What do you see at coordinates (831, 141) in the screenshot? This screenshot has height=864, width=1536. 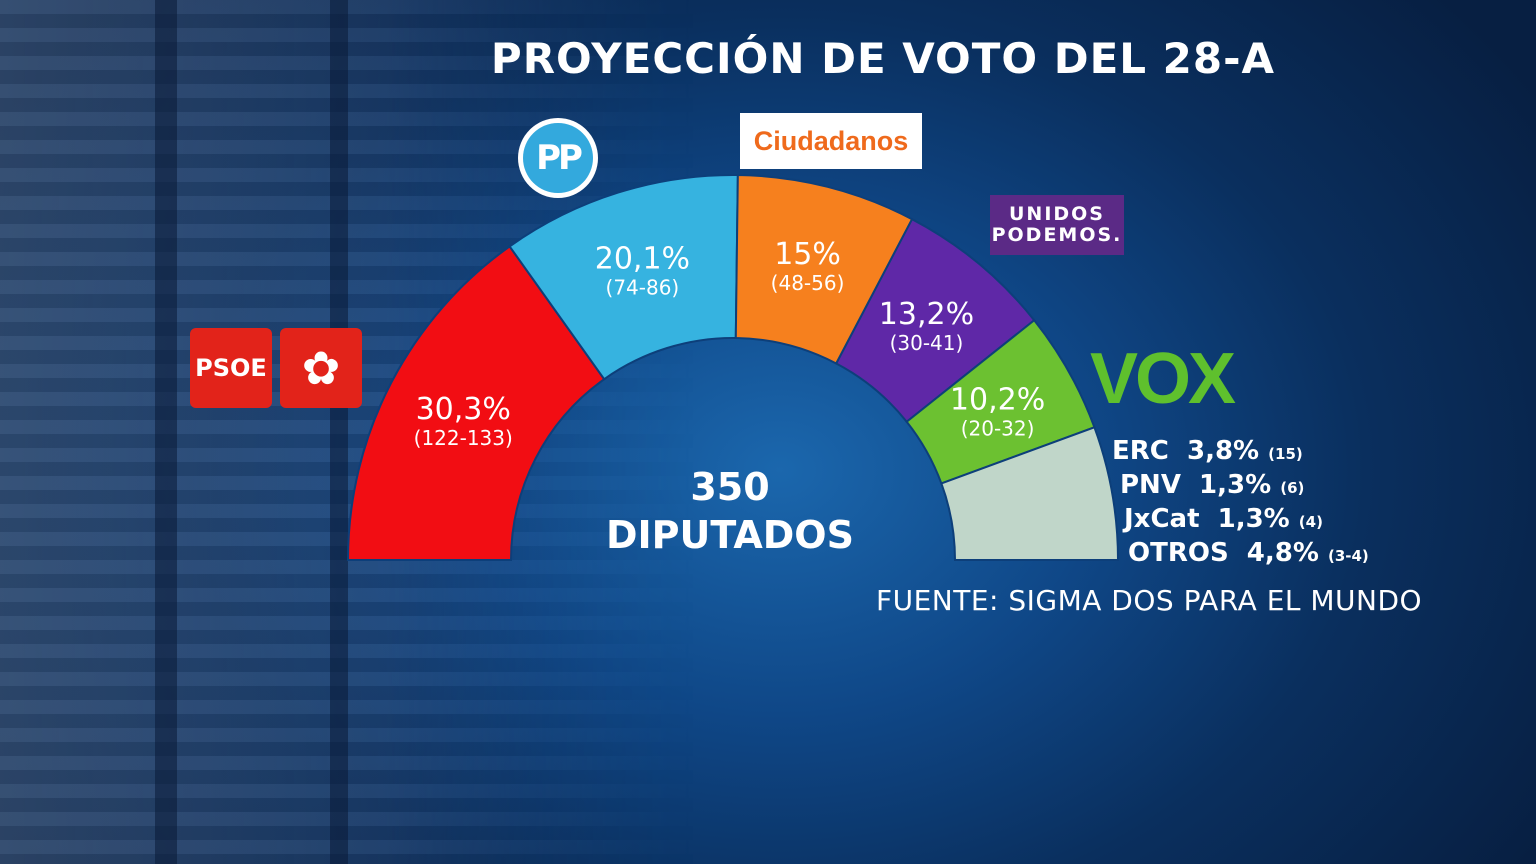 I see `ciudadanos-logo: Ciudadanos` at bounding box center [831, 141].